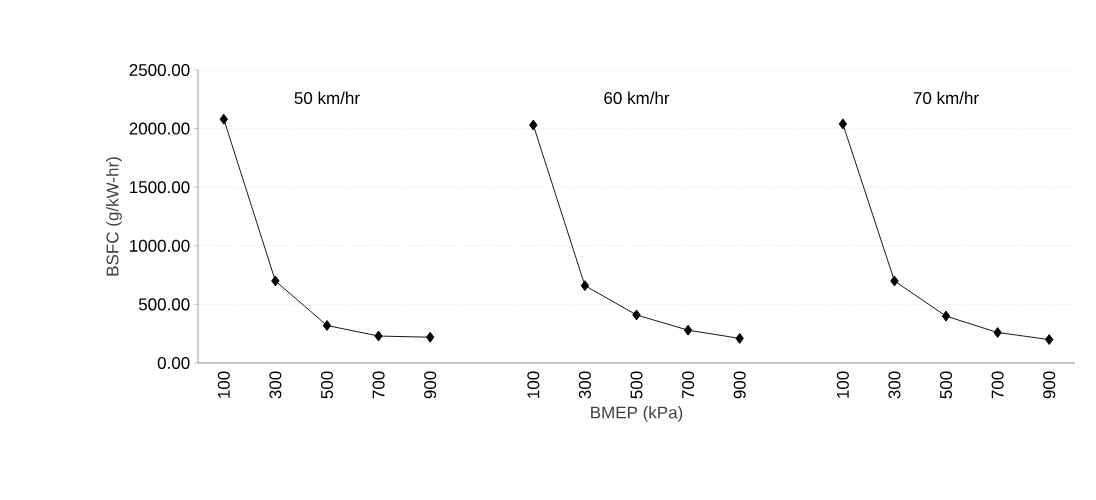  What do you see at coordinates (173, 363) in the screenshot?
I see `y-tick-label: 0.00` at bounding box center [173, 363].